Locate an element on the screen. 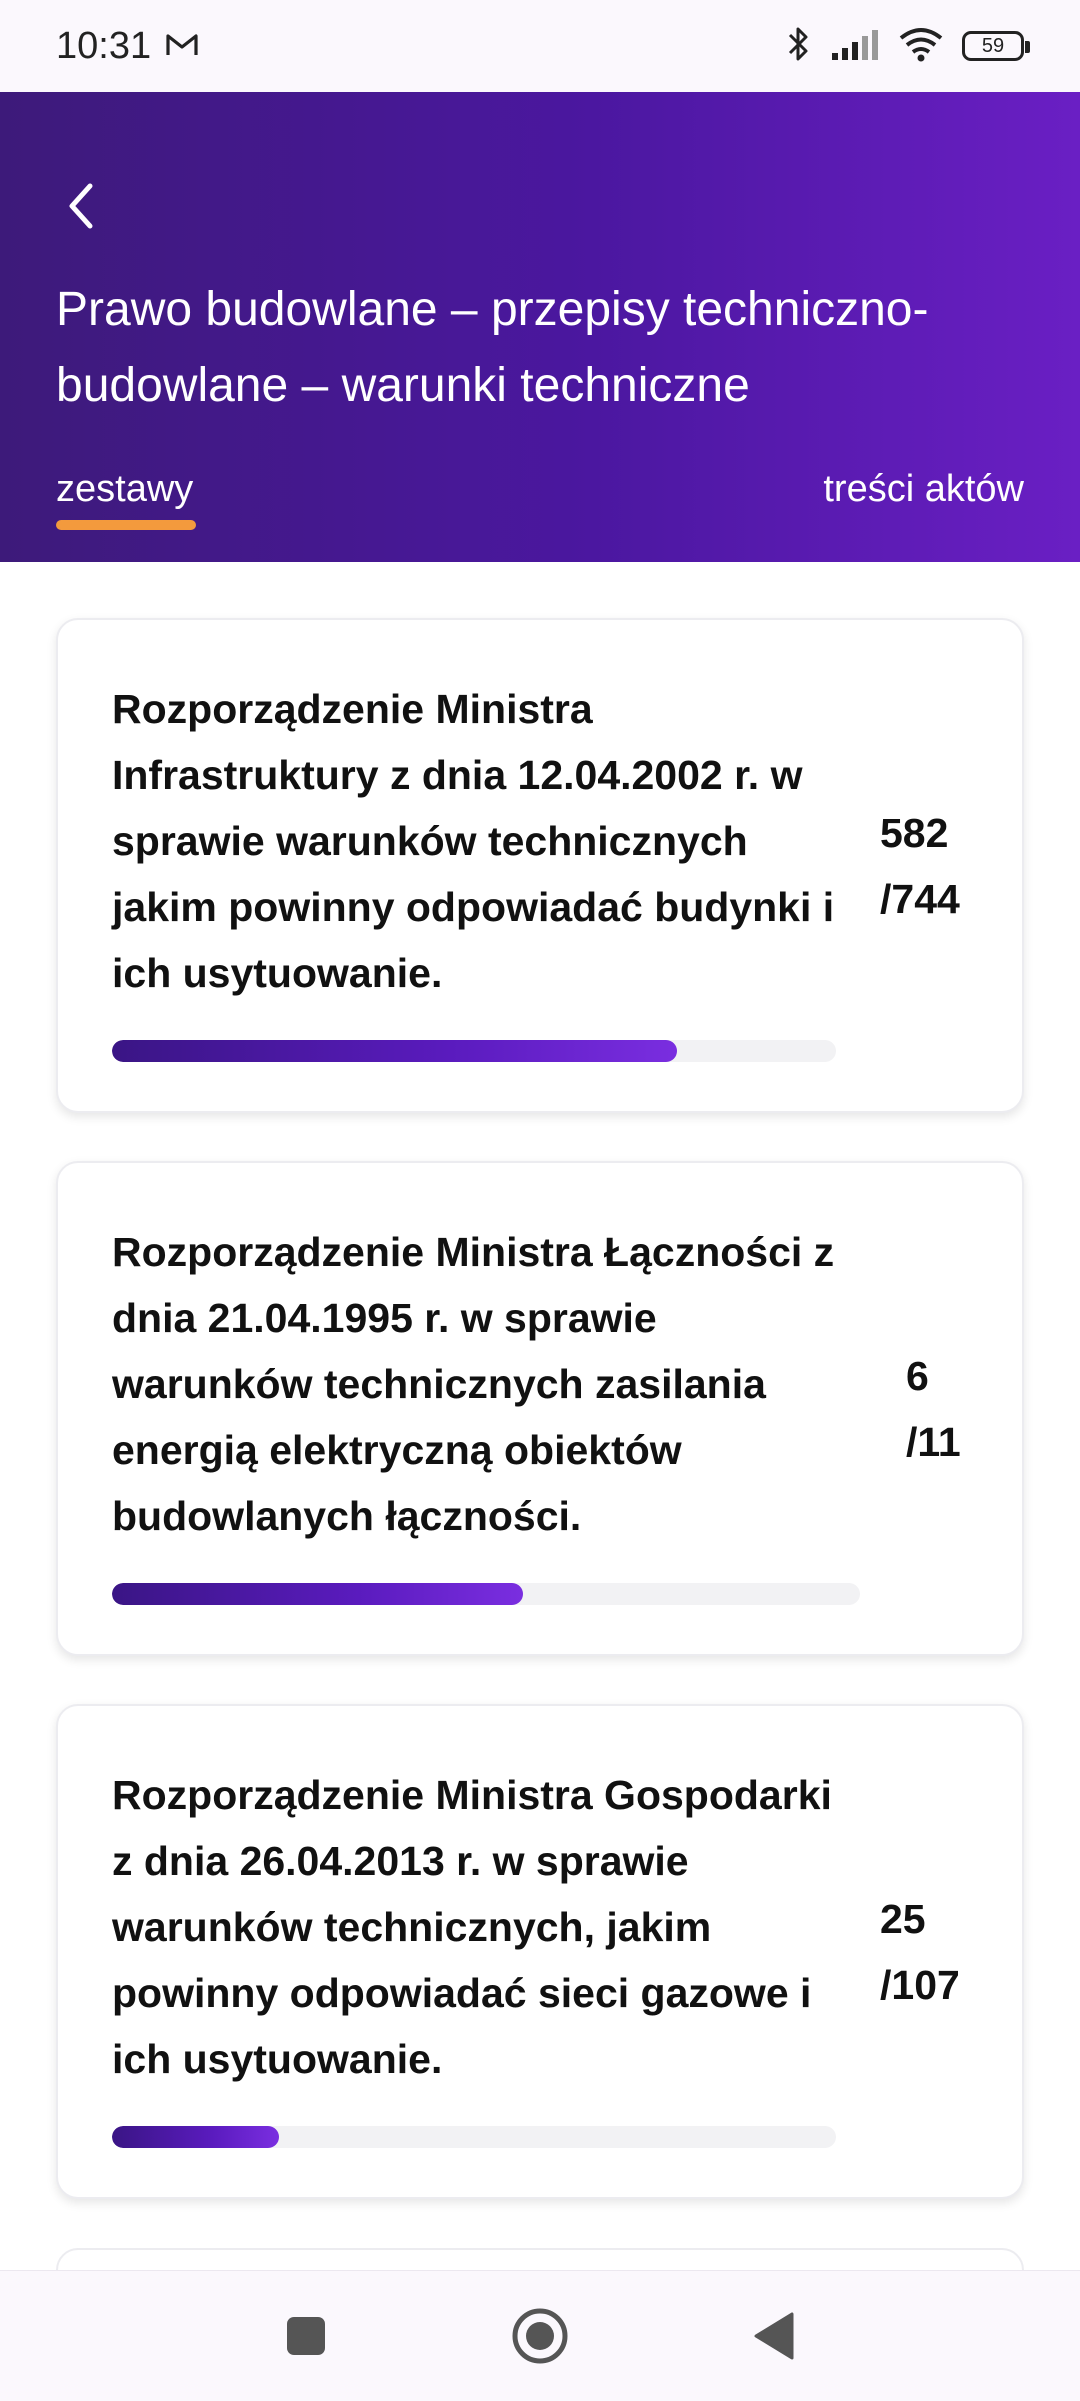 Image resolution: width=1080 pixels, height=2401 pixels. status-bar: 10:31 59 is located at coordinates (540, 46).